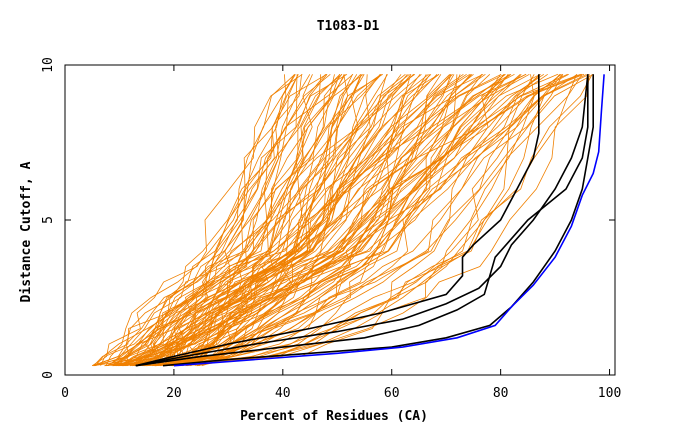 The height and width of the screenshot is (440, 680). Describe the element at coordinates (283, 393) in the screenshot. I see `x-tick-label: 40` at that location.